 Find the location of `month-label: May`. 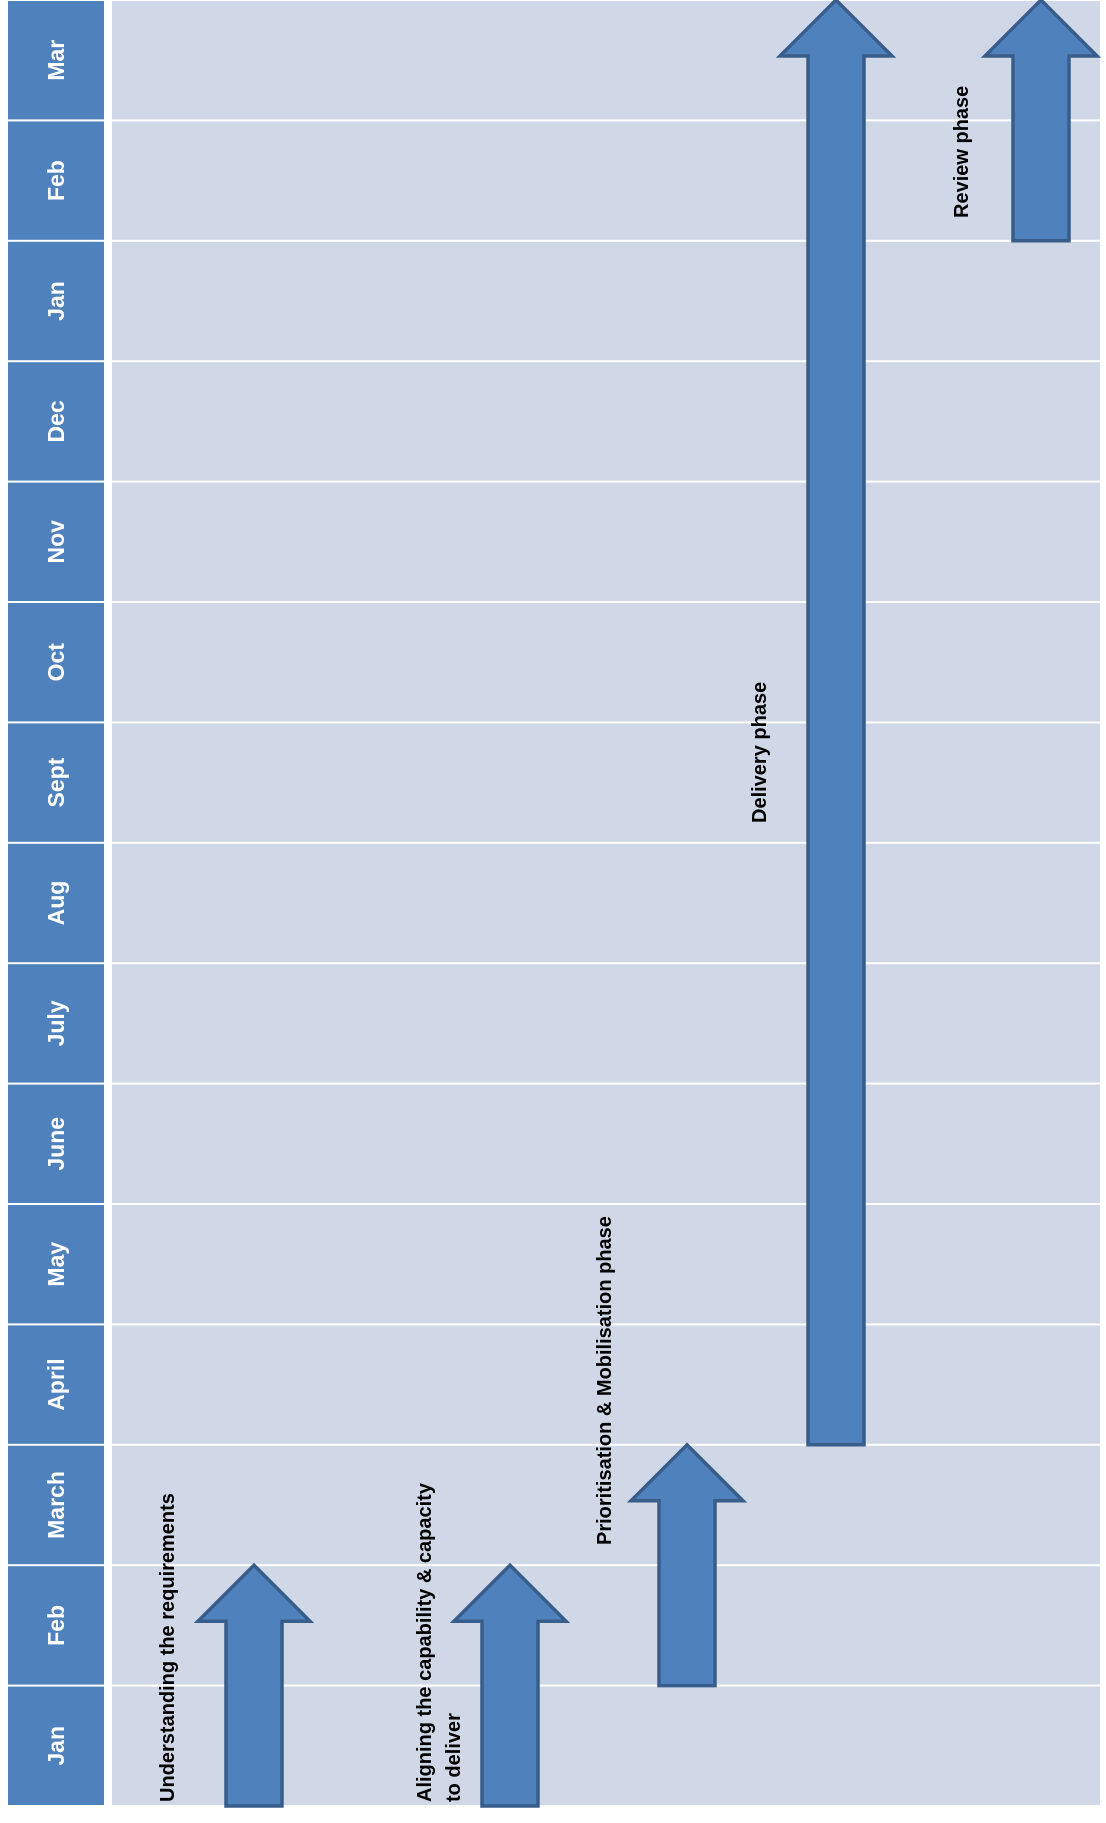

month-label: May is located at coordinates (56, 1264).